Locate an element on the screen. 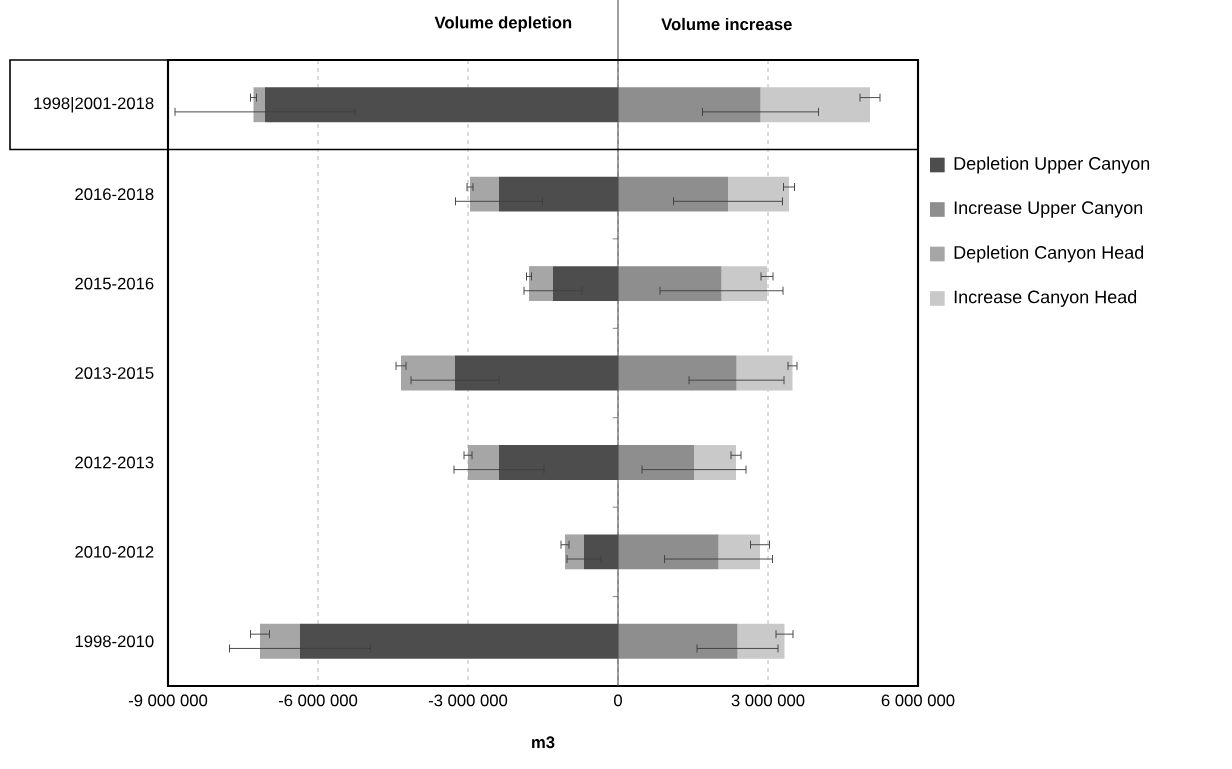 This screenshot has height=769, width=1232. legend-label: Increase Canyon Head is located at coordinates (1045, 298).